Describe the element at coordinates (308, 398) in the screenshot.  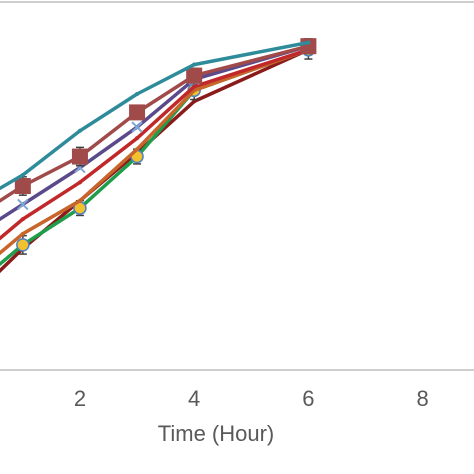
I see `x-tick-label: 6` at that location.